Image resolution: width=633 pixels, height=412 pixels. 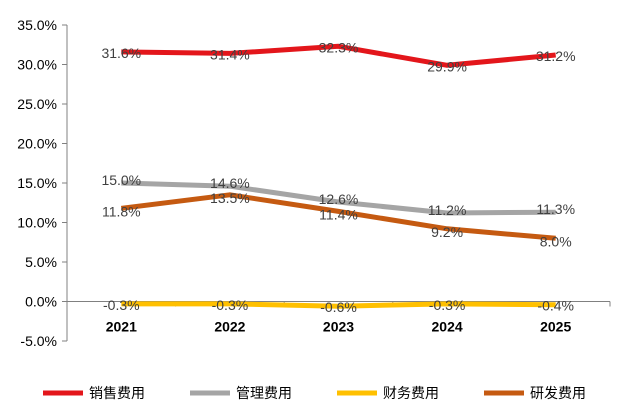 I want to click on legend-label: 财务费用, so click(x=411, y=394).